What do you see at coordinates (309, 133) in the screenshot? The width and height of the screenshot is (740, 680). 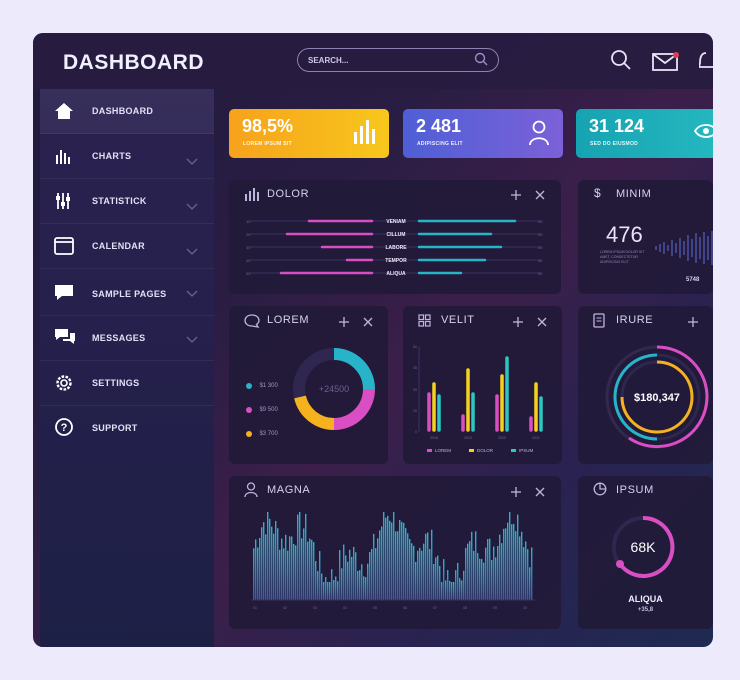 I see `kpi-card-rate: 98,5% LOREM IPSUM SIT` at bounding box center [309, 133].